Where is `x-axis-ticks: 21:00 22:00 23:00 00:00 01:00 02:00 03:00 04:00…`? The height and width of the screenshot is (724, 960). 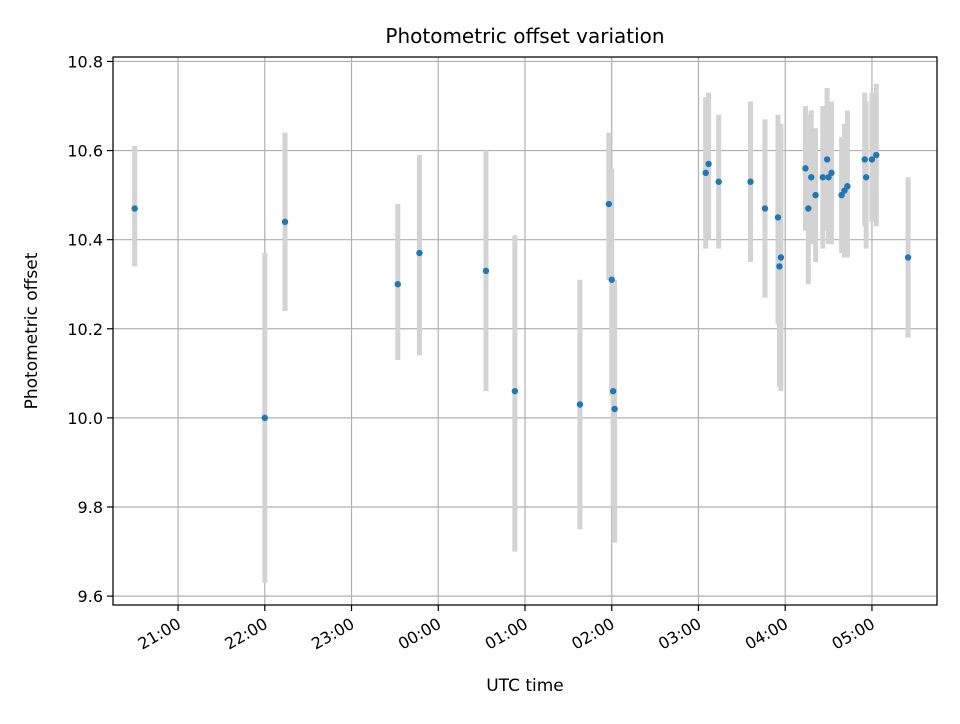
x-axis-ticks: 21:00 22:00 23:00 00:00 01:00 02:00 03:00 04:00… is located at coordinates (506, 629).